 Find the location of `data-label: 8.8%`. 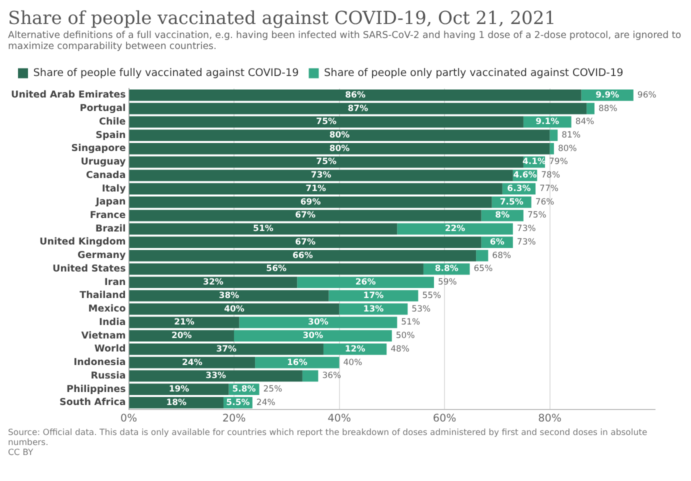

data-label: 8.8% is located at coordinates (446, 269).